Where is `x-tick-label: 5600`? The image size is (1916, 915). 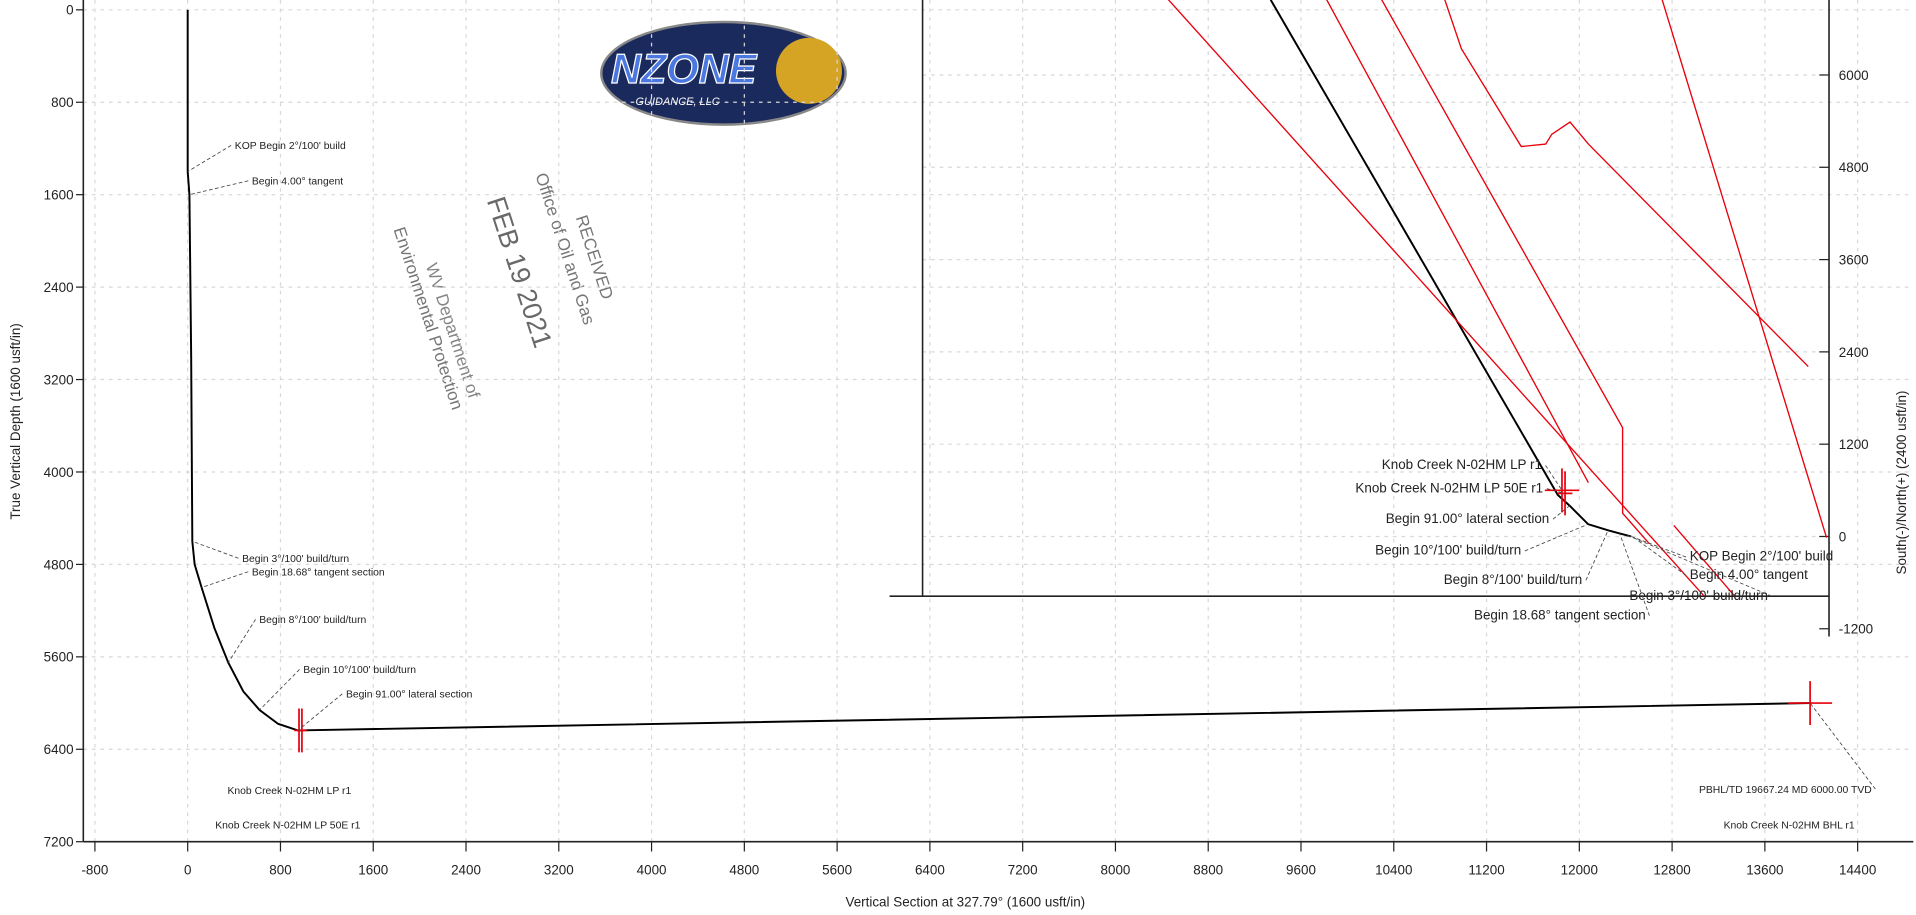
x-tick-label: 5600 is located at coordinates (837, 870).